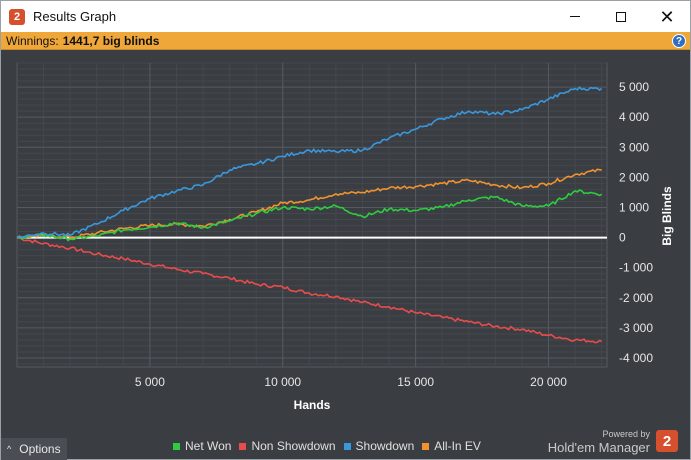 Image resolution: width=691 pixels, height=460 pixels. What do you see at coordinates (150, 382) in the screenshot?
I see `x-tick-label: 5 000` at bounding box center [150, 382].